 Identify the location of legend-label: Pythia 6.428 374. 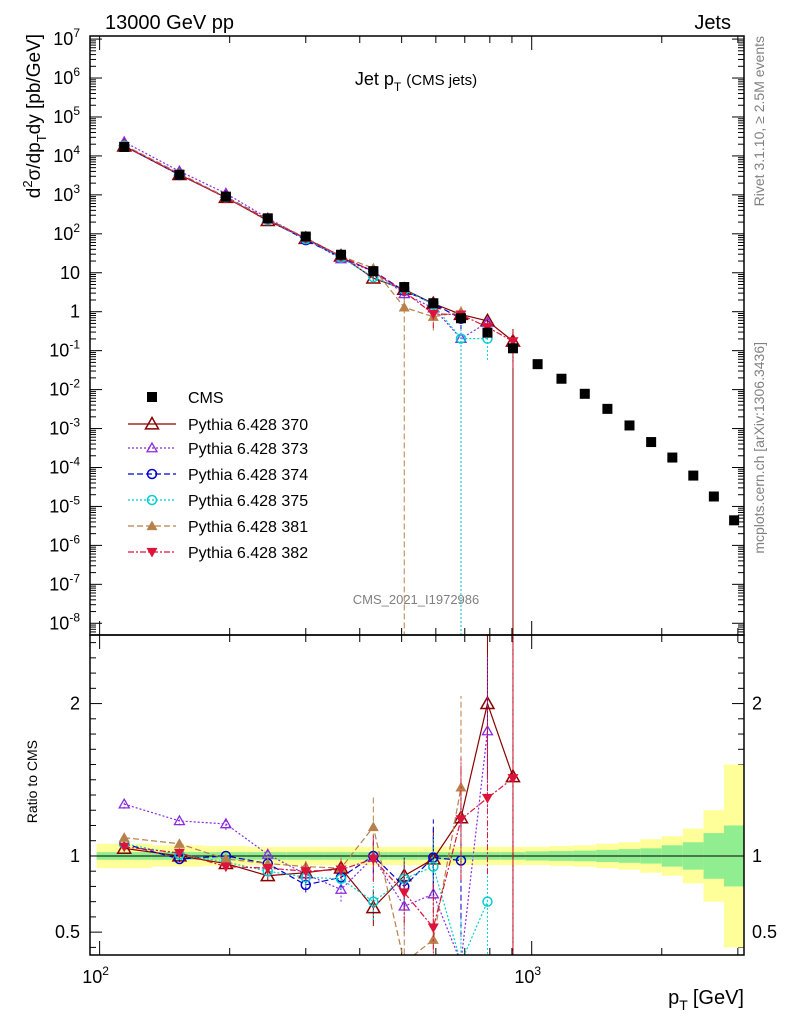
(248, 475).